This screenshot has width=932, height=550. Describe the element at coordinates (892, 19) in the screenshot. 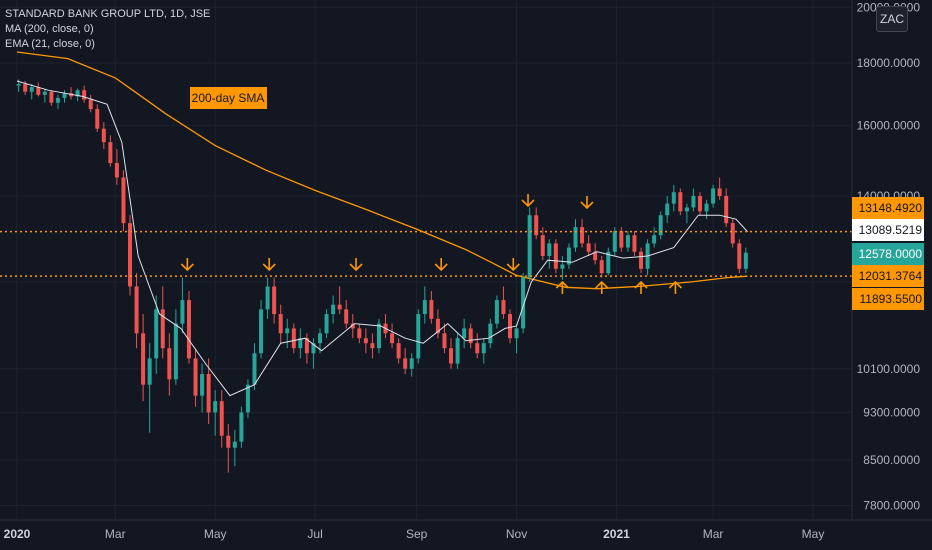

I see `currency-button: ZAC` at that location.